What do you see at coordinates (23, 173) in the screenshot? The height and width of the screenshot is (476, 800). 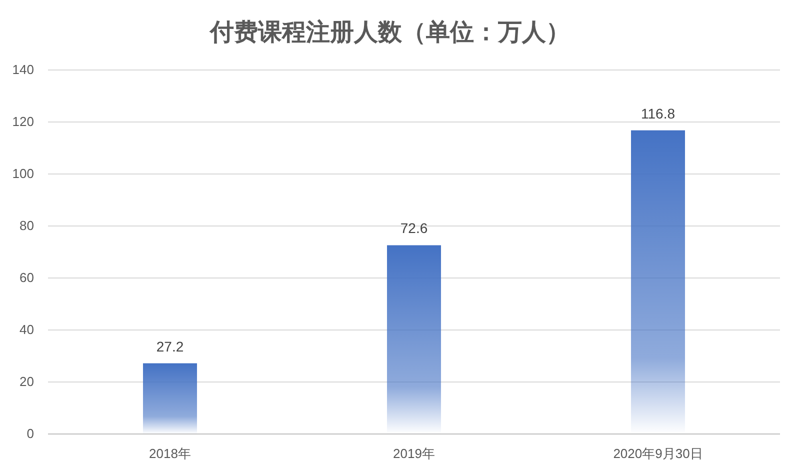 I see `y-tick-label: 100` at bounding box center [23, 173].